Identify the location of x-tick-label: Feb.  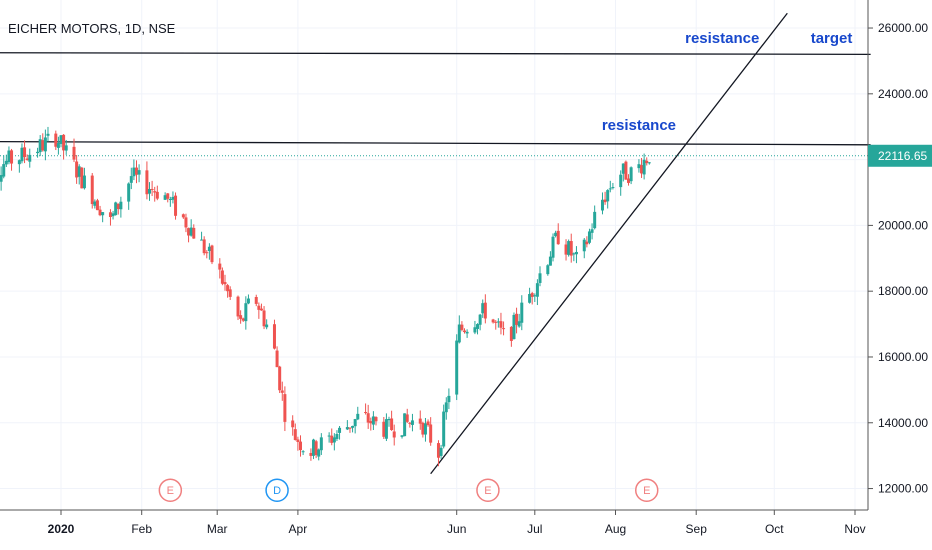
(141, 529).